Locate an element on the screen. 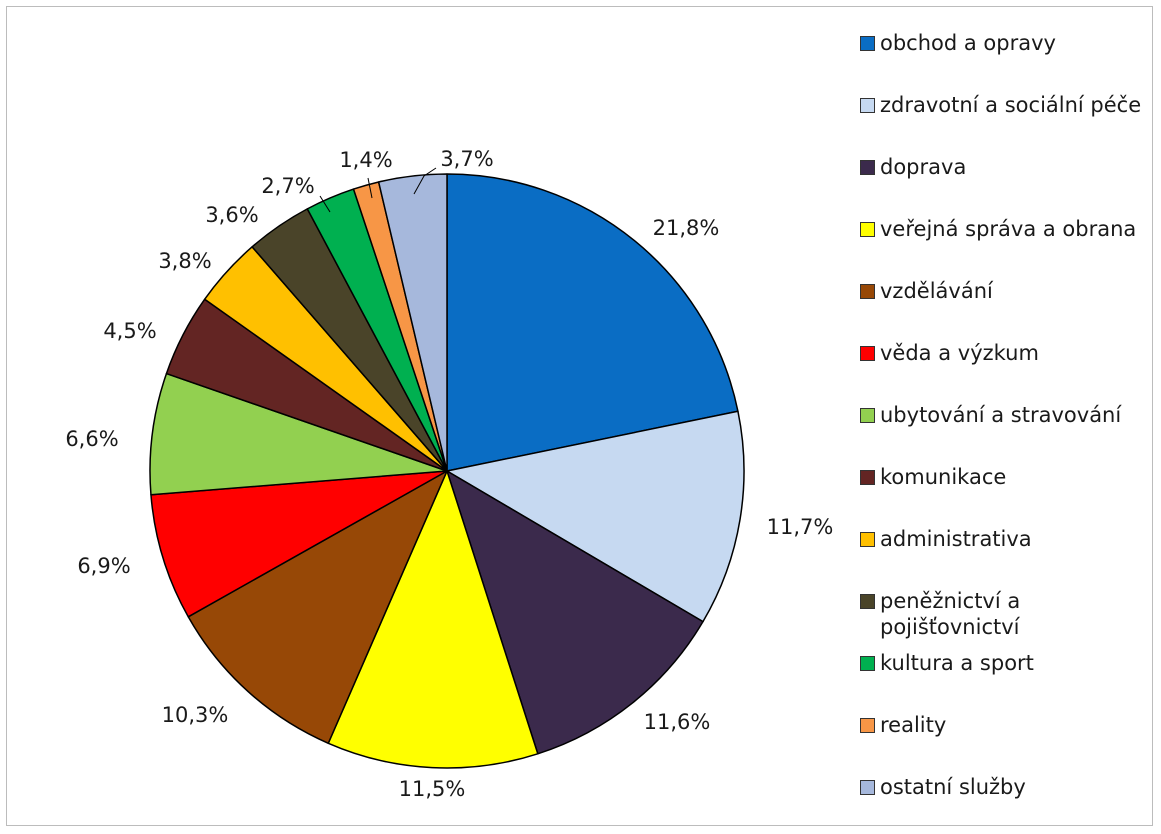 The width and height of the screenshot is (1161, 834). leader-lines is located at coordinates (378, 190).